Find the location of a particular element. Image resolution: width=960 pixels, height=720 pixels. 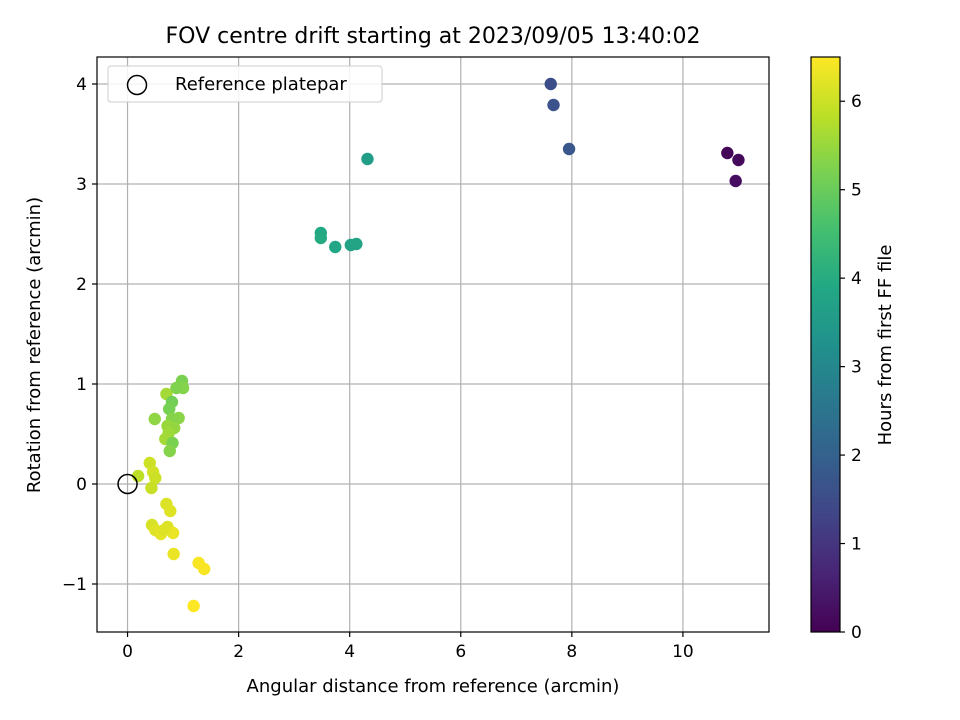

x-tick-label: 2 is located at coordinates (238, 652).